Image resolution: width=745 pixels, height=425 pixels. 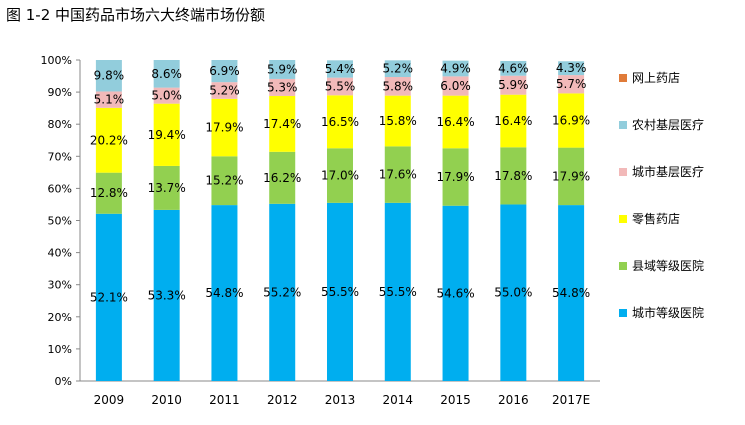 I want to click on data-label: 5.5%, so click(x=340, y=86).